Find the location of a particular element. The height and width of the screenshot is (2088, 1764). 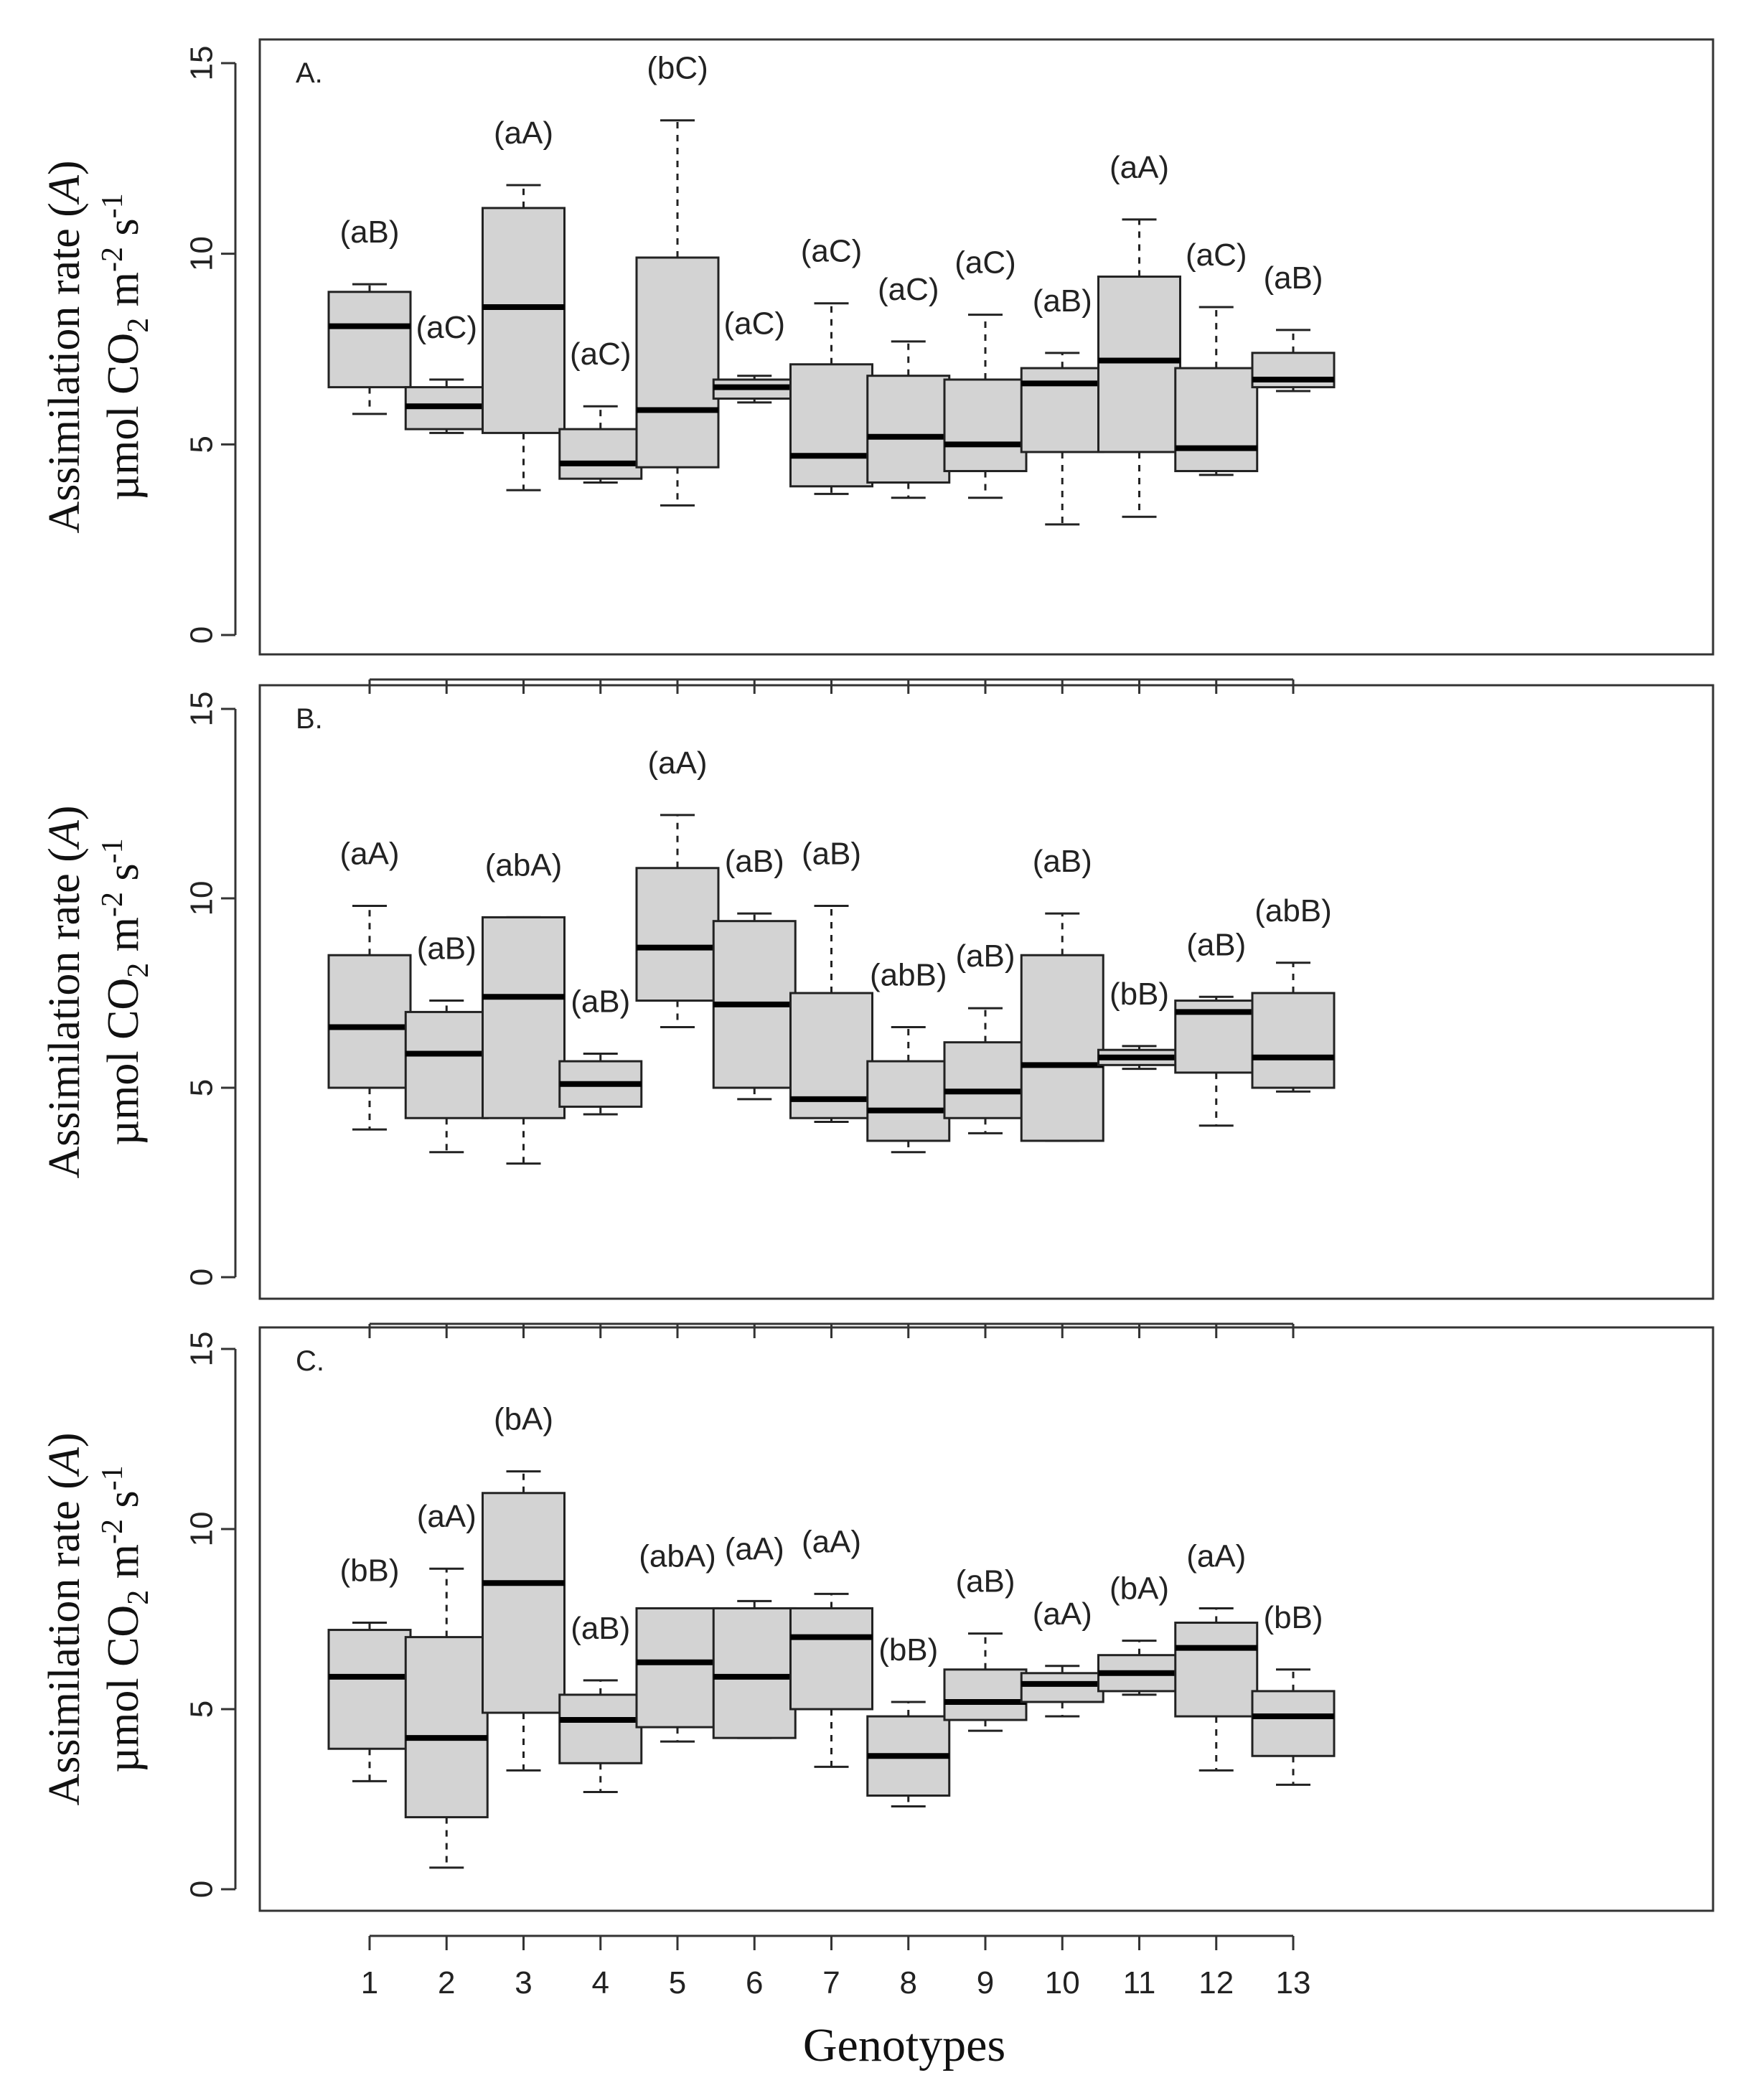

box-genotype-7: (aC) is located at coordinates (831, 364).